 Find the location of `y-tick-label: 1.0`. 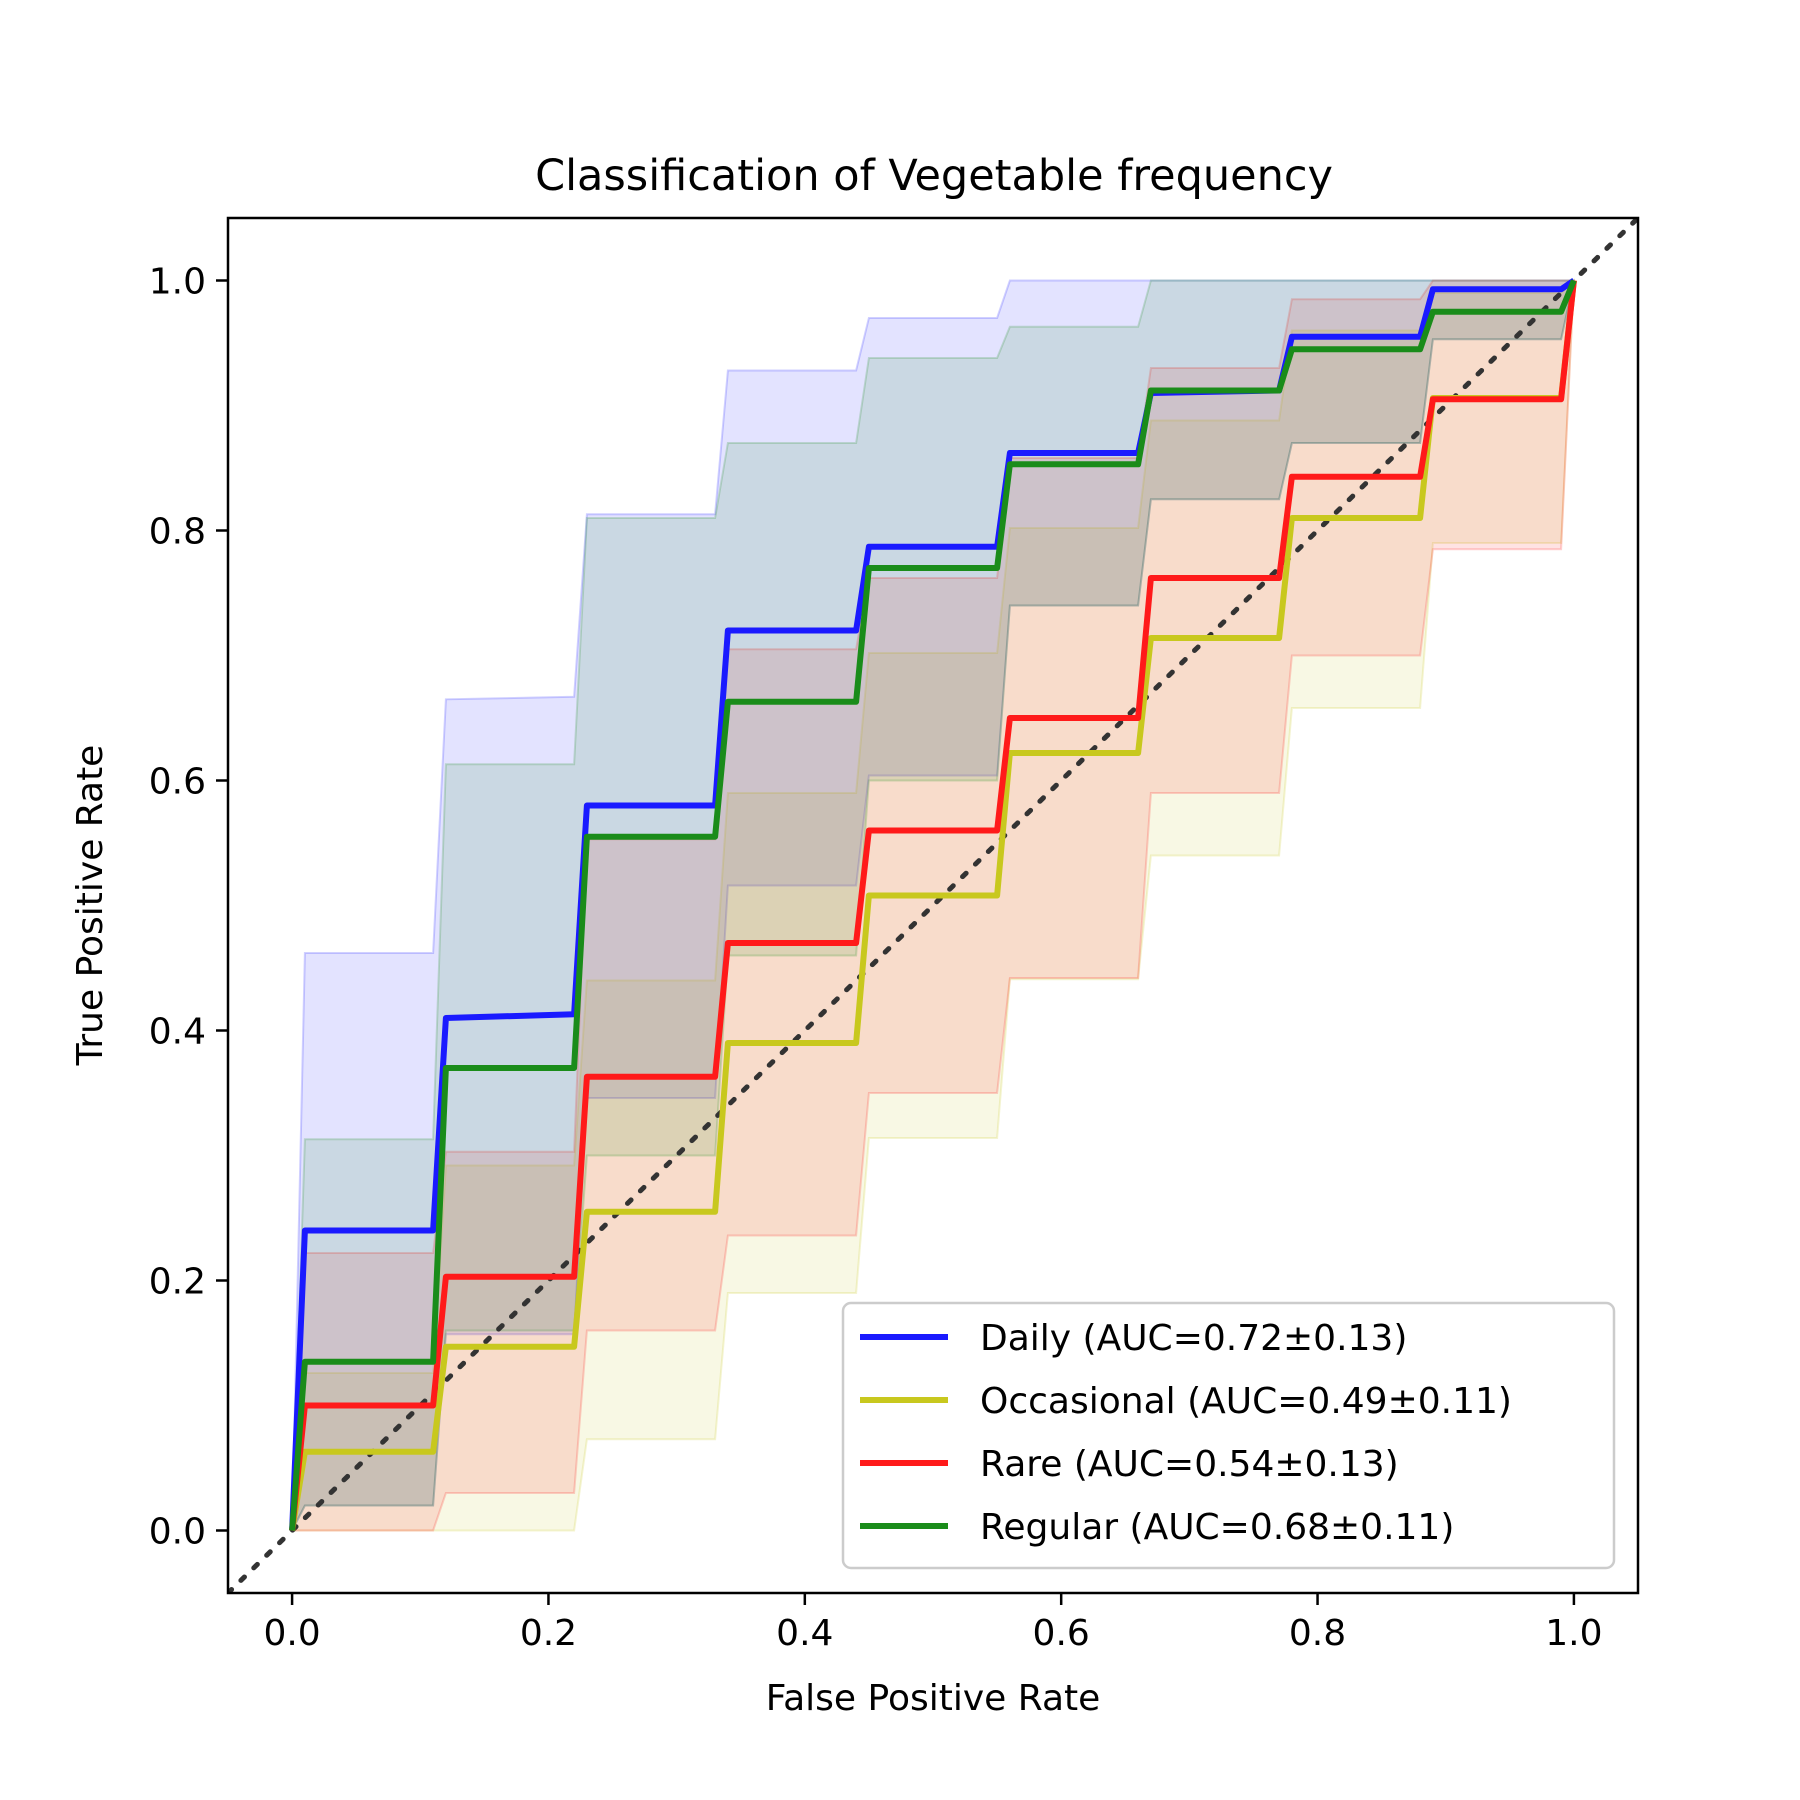

y-tick-label: 1.0 is located at coordinates (177, 282).